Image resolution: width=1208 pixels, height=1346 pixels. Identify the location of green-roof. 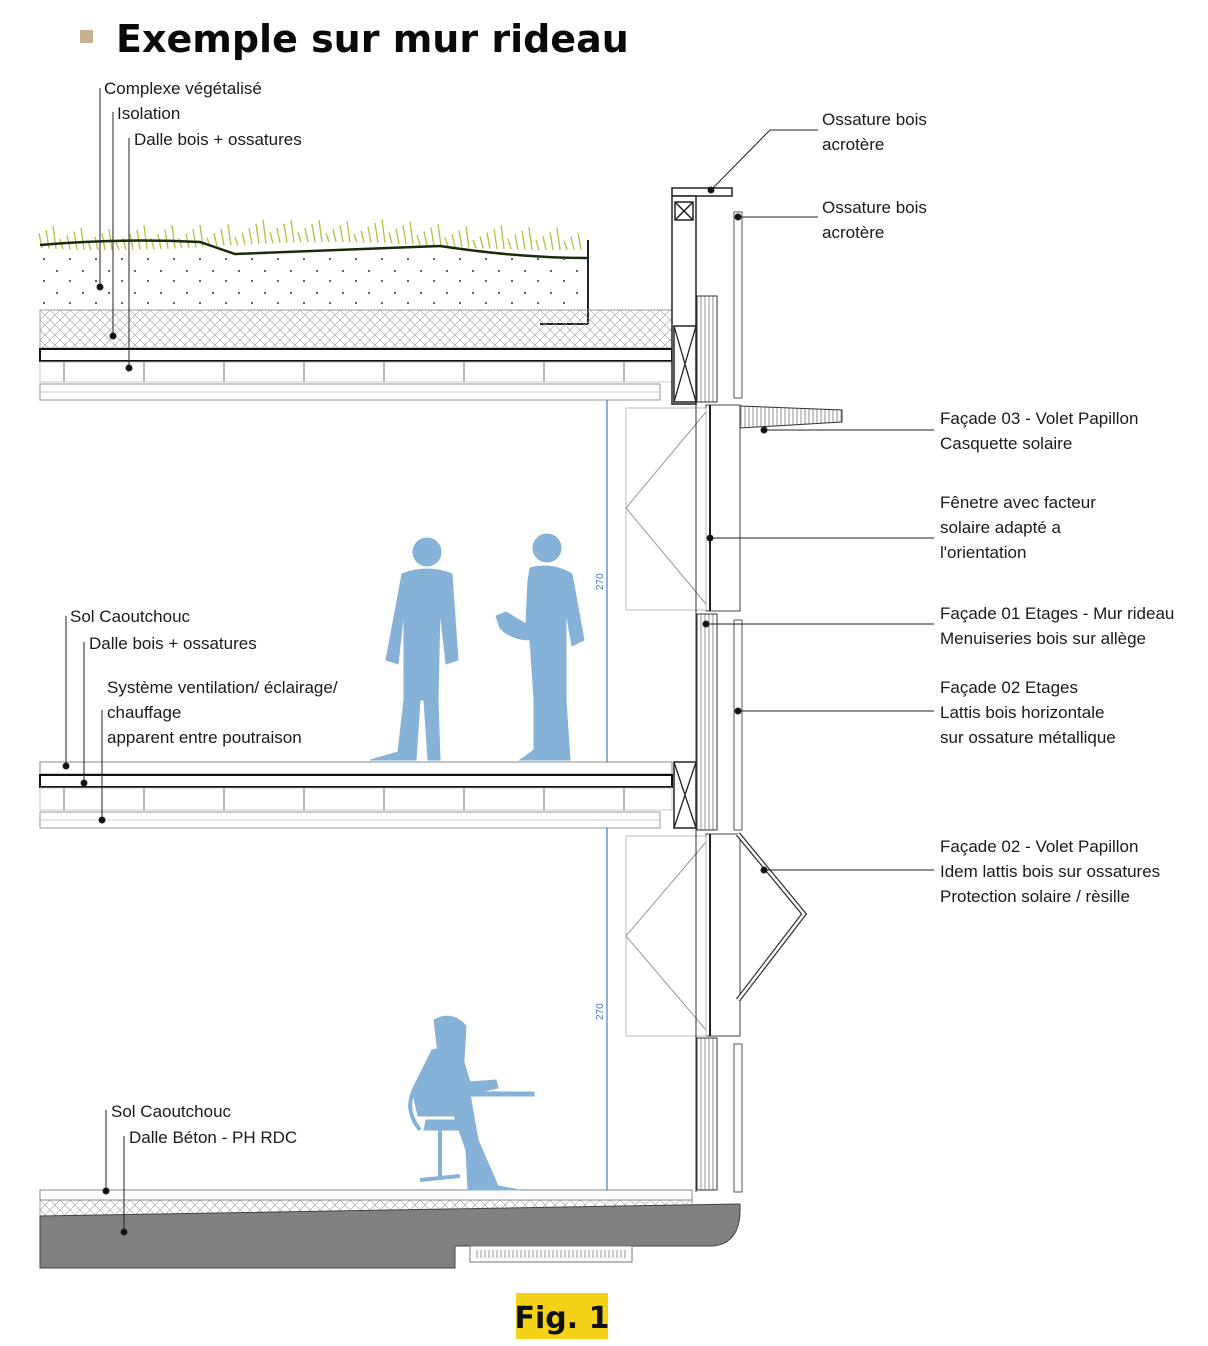
(355, 310).